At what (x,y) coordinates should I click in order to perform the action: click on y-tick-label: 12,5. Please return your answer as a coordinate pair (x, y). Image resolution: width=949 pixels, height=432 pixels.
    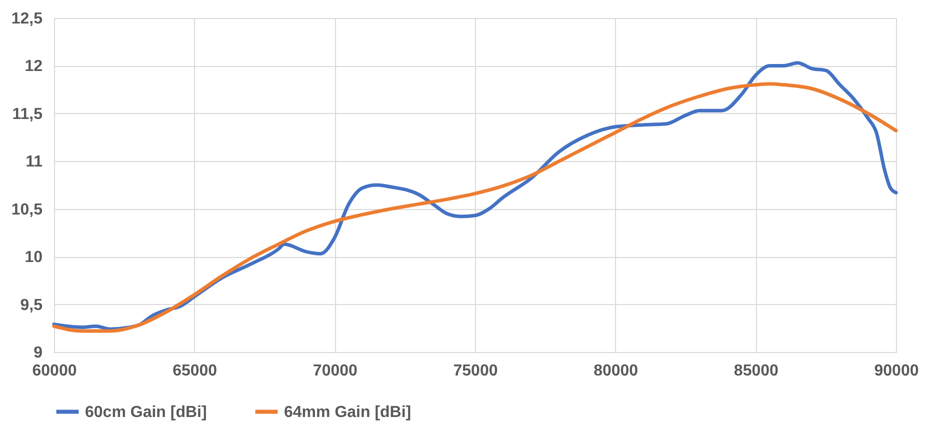
    Looking at the image, I should click on (27, 19).